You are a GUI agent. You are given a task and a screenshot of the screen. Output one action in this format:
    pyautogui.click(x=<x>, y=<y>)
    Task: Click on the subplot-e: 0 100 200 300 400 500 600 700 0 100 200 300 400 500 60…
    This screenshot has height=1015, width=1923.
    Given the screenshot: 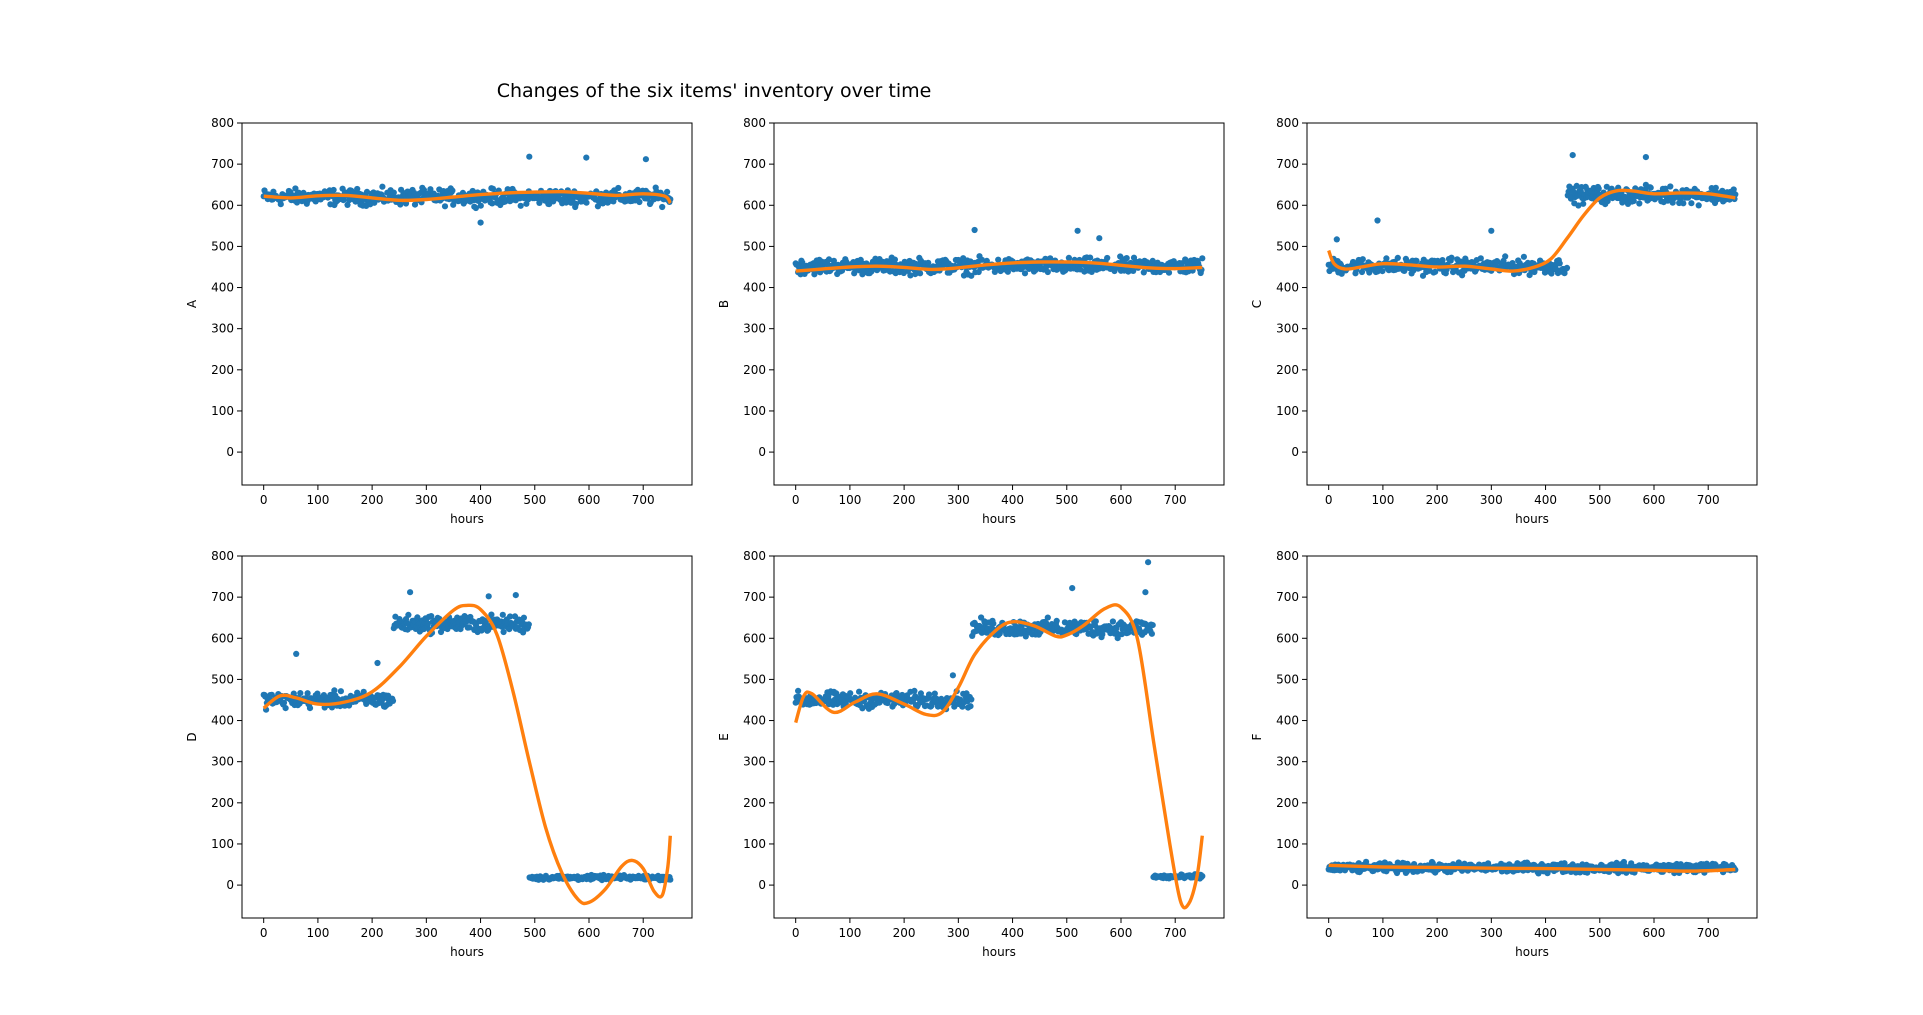 What is the action you would take?
    pyautogui.click(x=971, y=754)
    